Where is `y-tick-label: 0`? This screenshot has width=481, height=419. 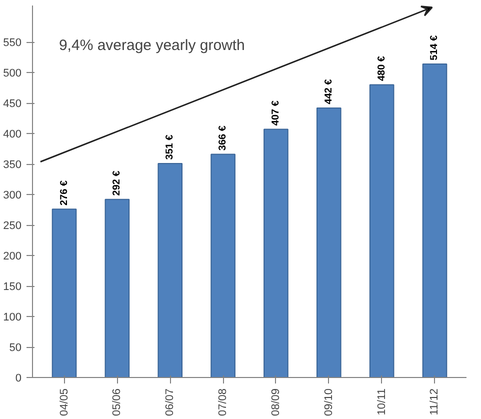
y-tick-label: 0 is located at coordinates (18, 378).